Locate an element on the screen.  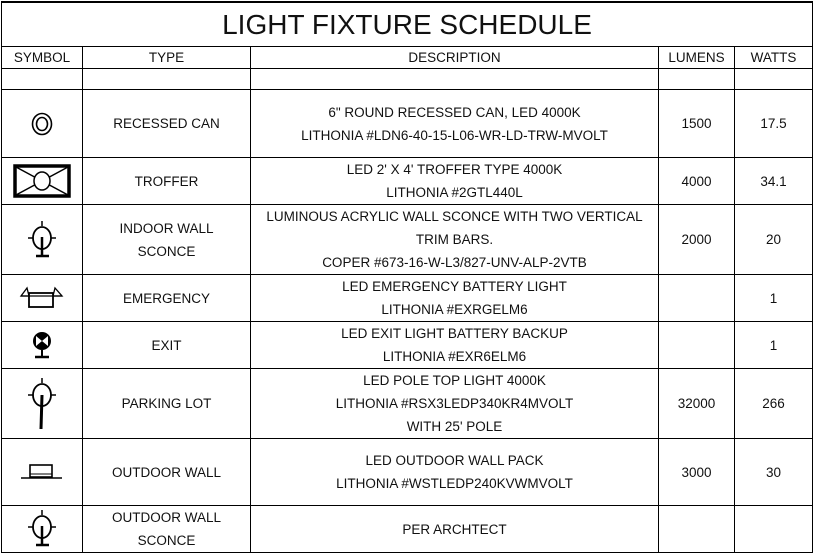
description-cell: PER ARCHTECT is located at coordinates (454, 529).